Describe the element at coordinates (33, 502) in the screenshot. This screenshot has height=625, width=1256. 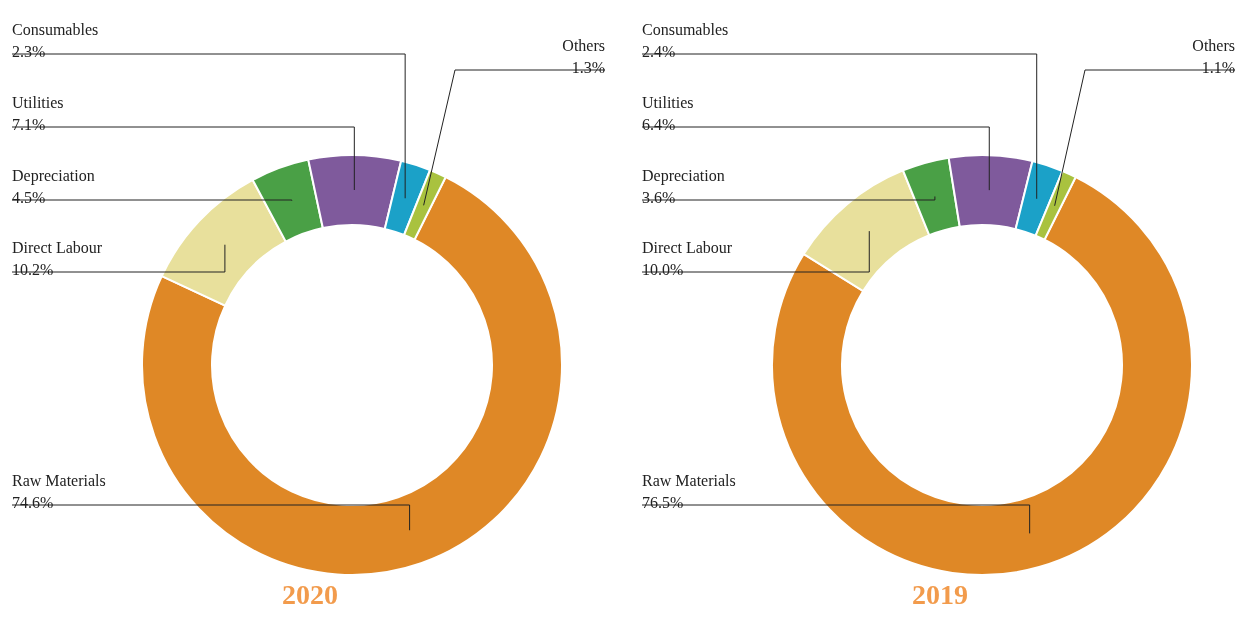
I see `data-label: 74.6%` at that location.